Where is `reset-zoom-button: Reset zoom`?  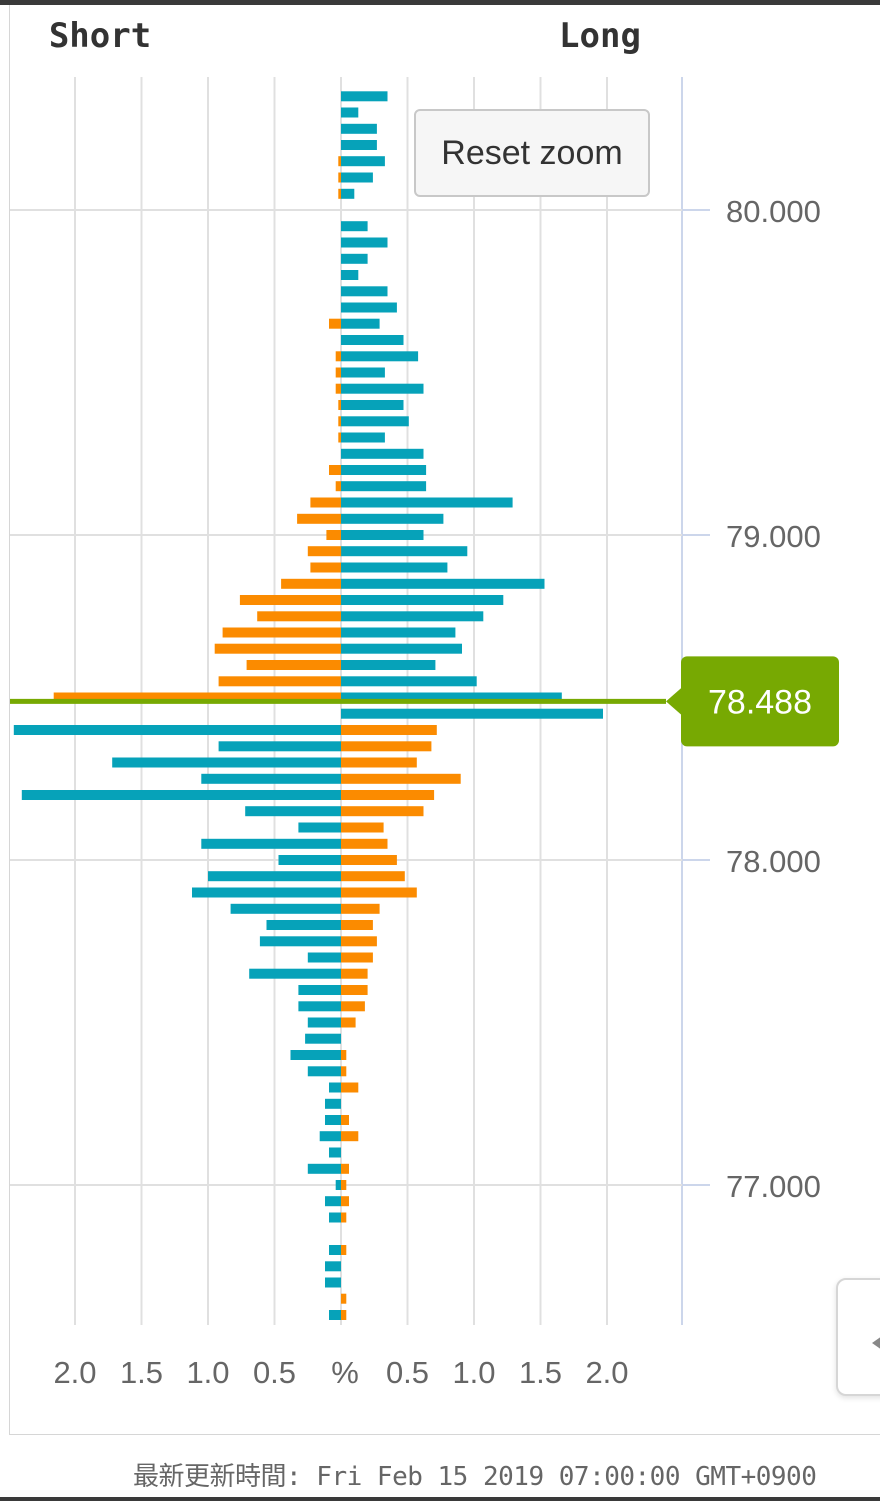 reset-zoom-button: Reset zoom is located at coordinates (532, 153).